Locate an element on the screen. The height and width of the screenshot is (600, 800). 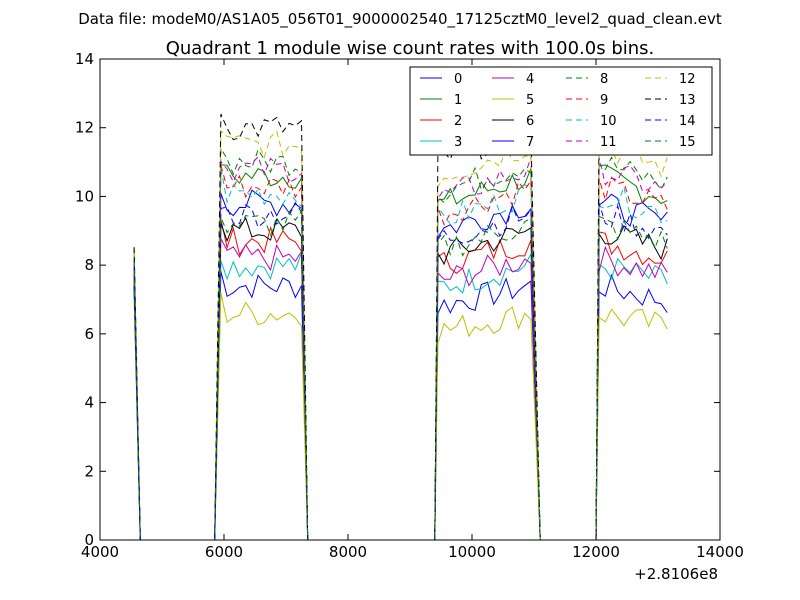
x-tick-label: 14000 is located at coordinates (720, 552).